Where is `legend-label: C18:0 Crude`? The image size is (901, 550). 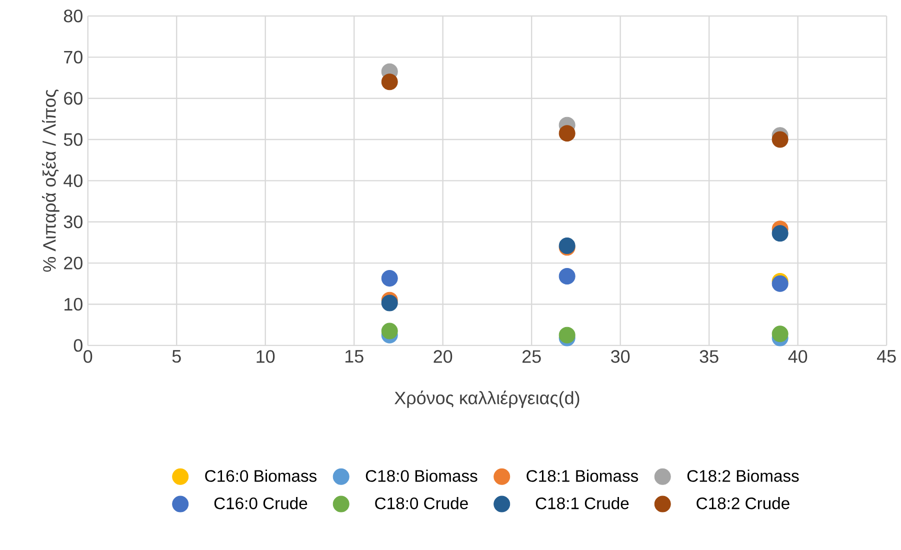 legend-label: C18:0 Crude is located at coordinates (421, 503).